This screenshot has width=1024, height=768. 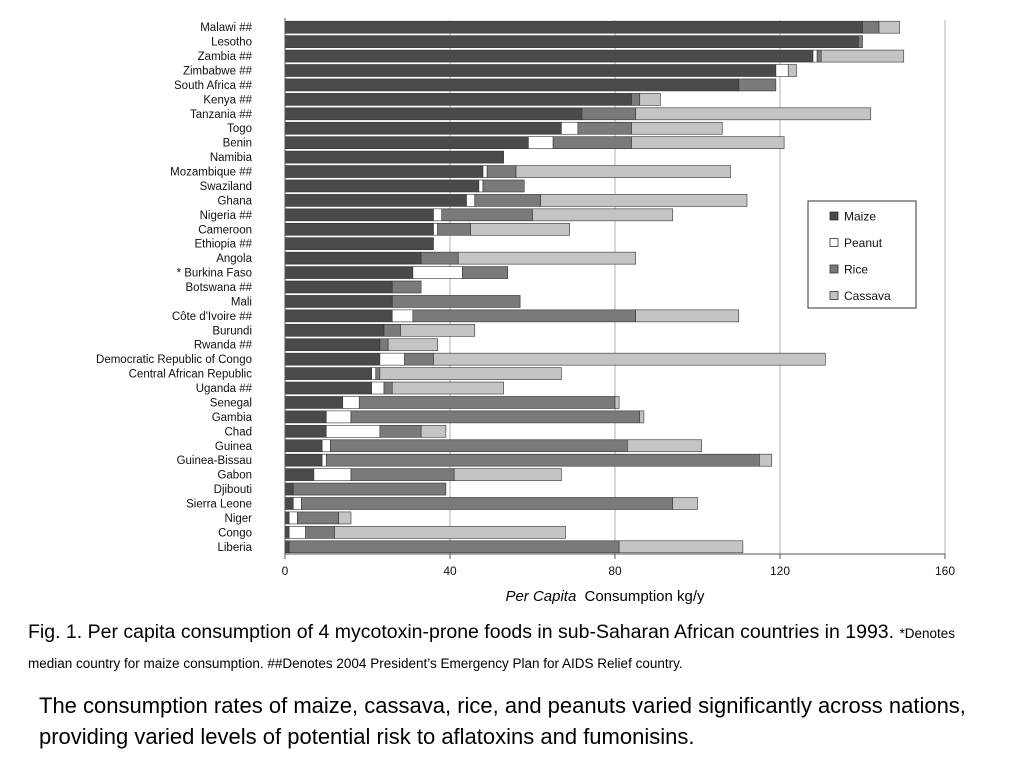 What do you see at coordinates (285, 571) in the screenshot?
I see `x-tick-label: 0` at bounding box center [285, 571].